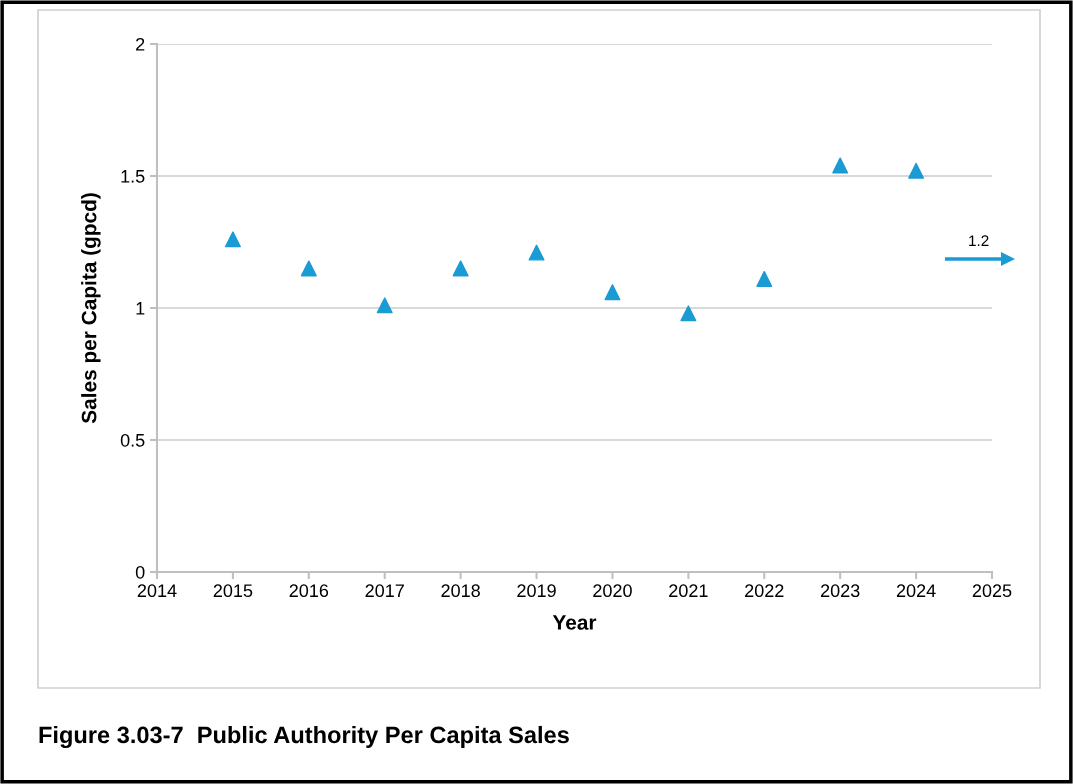 The width and height of the screenshot is (1073, 784). Describe the element at coordinates (157, 591) in the screenshot. I see `x-tick-label: 2014` at that location.